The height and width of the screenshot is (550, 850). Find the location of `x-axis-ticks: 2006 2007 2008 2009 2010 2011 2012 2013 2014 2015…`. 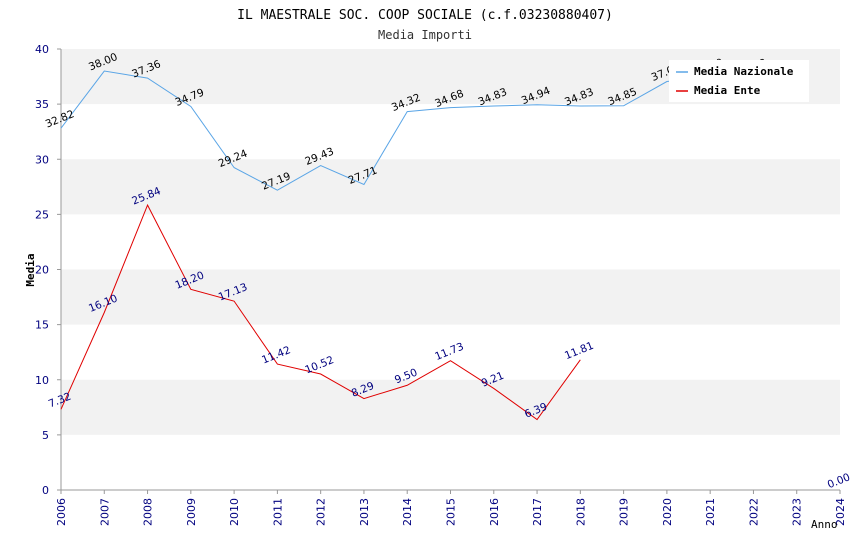

x-axis-ticks: 2006 2007 2008 2009 2010 2011 2012 2013 2014 2015… is located at coordinates (451, 508).